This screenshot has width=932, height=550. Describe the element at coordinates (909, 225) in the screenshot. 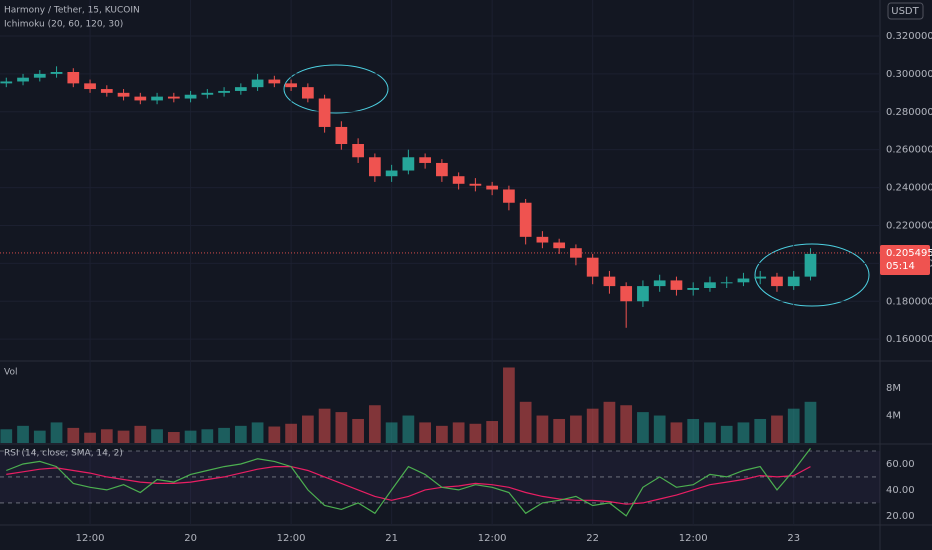

I see `y-tick-label: 0.220000` at that location.